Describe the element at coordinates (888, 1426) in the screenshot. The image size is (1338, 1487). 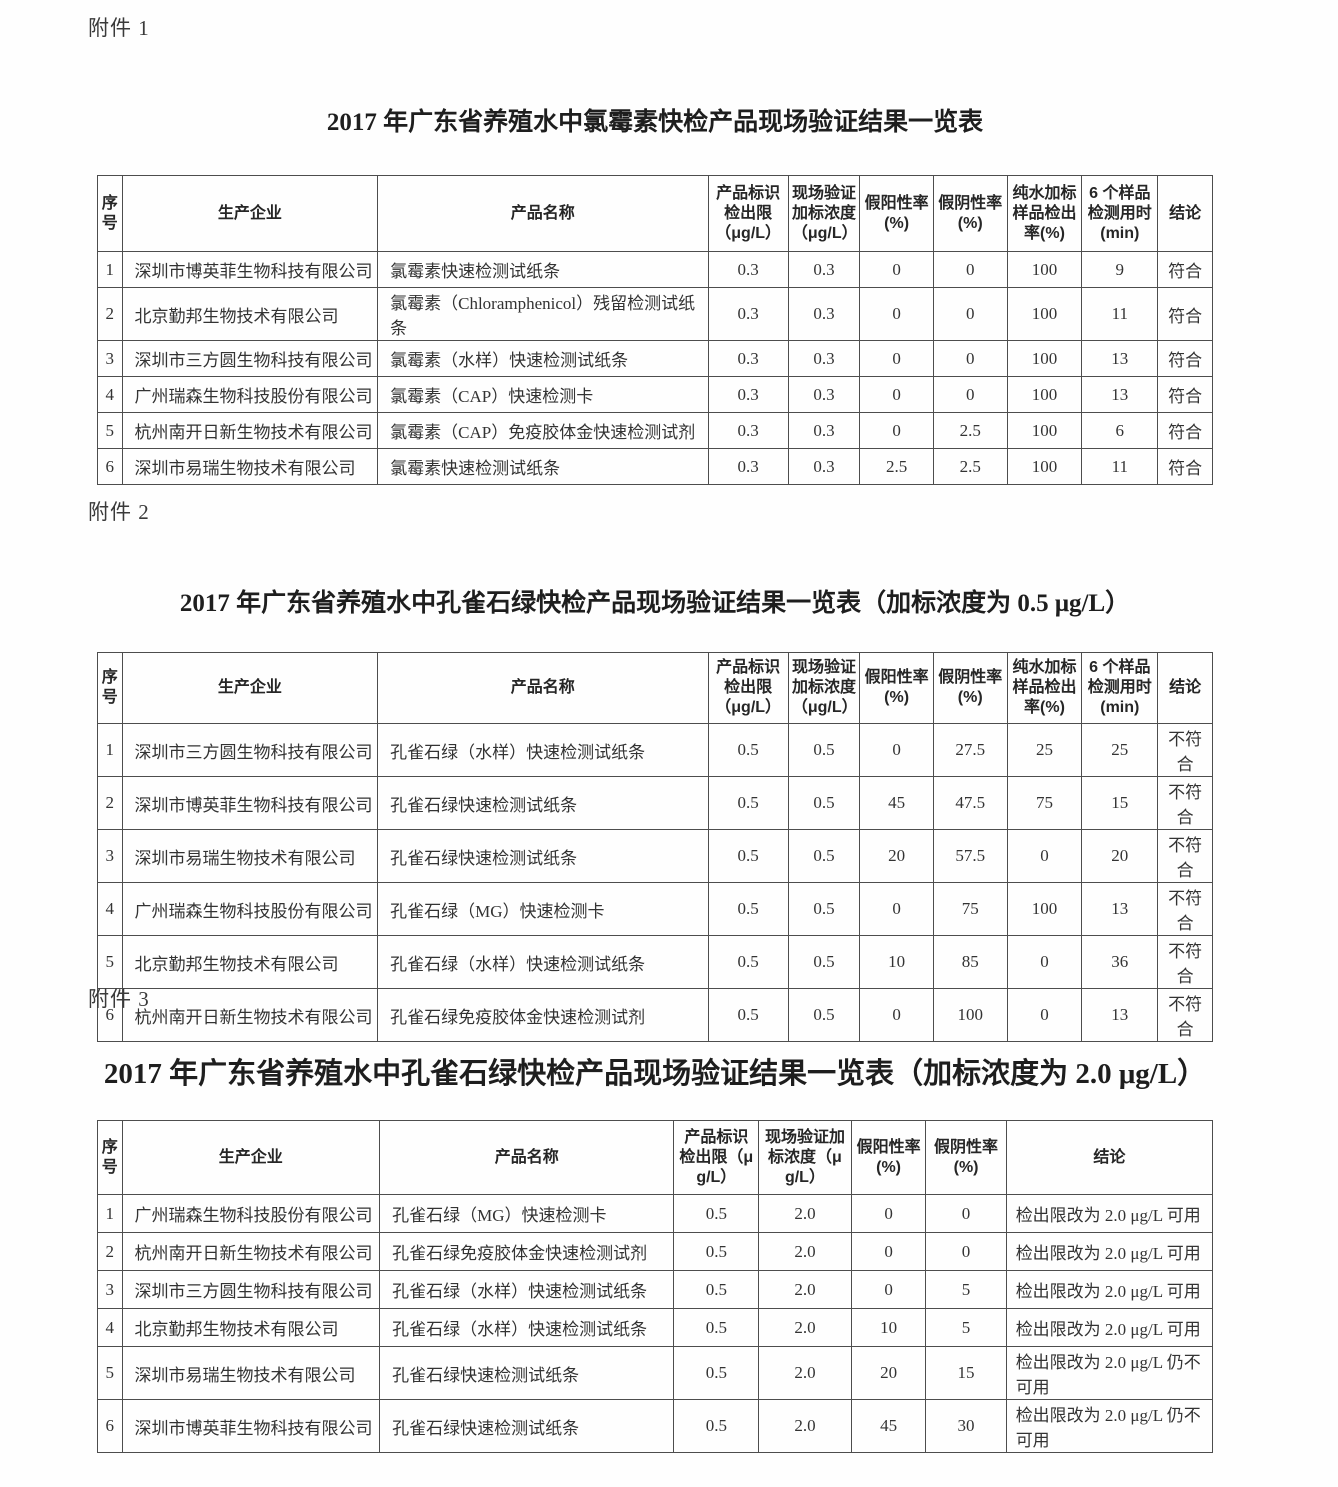
I see `table-cell: 45` at that location.